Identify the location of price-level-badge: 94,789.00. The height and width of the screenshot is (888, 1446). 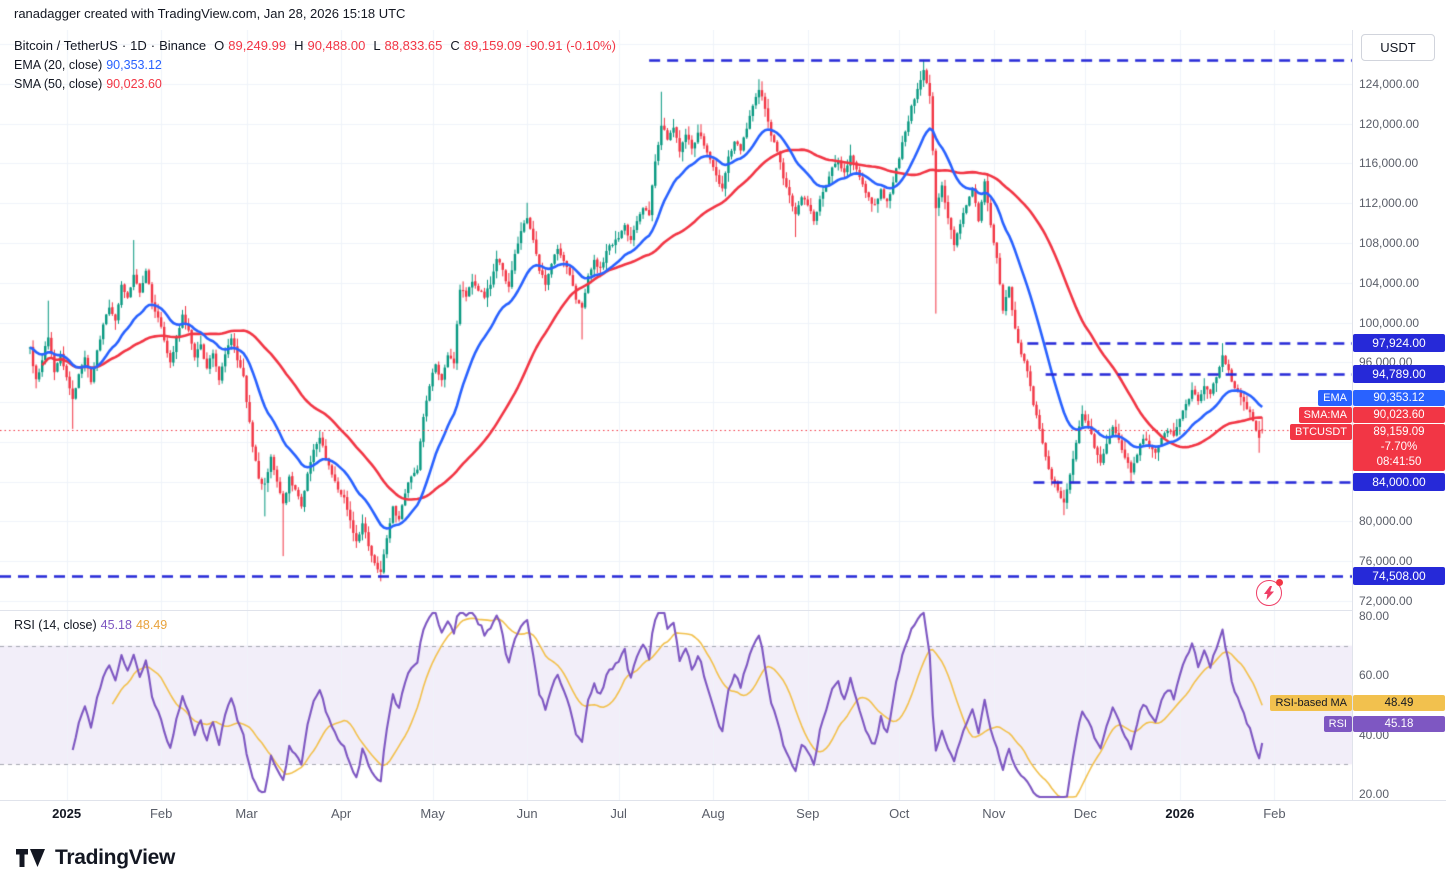
(1399, 374).